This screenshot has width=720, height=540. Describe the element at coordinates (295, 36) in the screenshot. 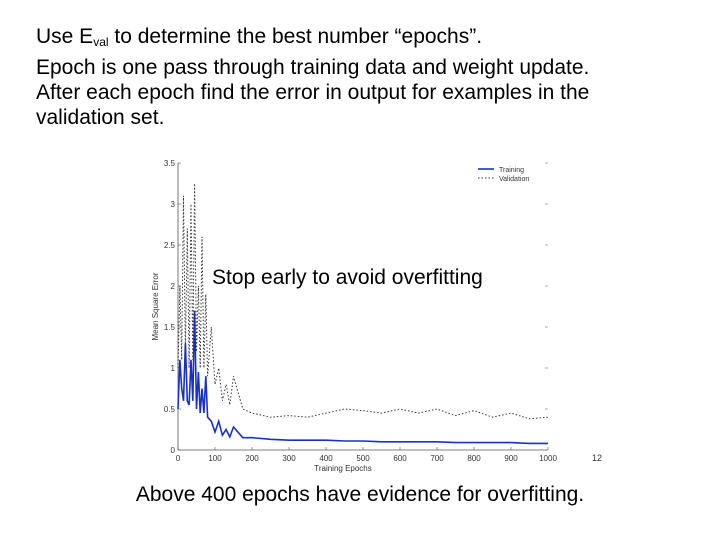

I see `intro-line-1-post: to determine the best number “epochs”.` at that location.